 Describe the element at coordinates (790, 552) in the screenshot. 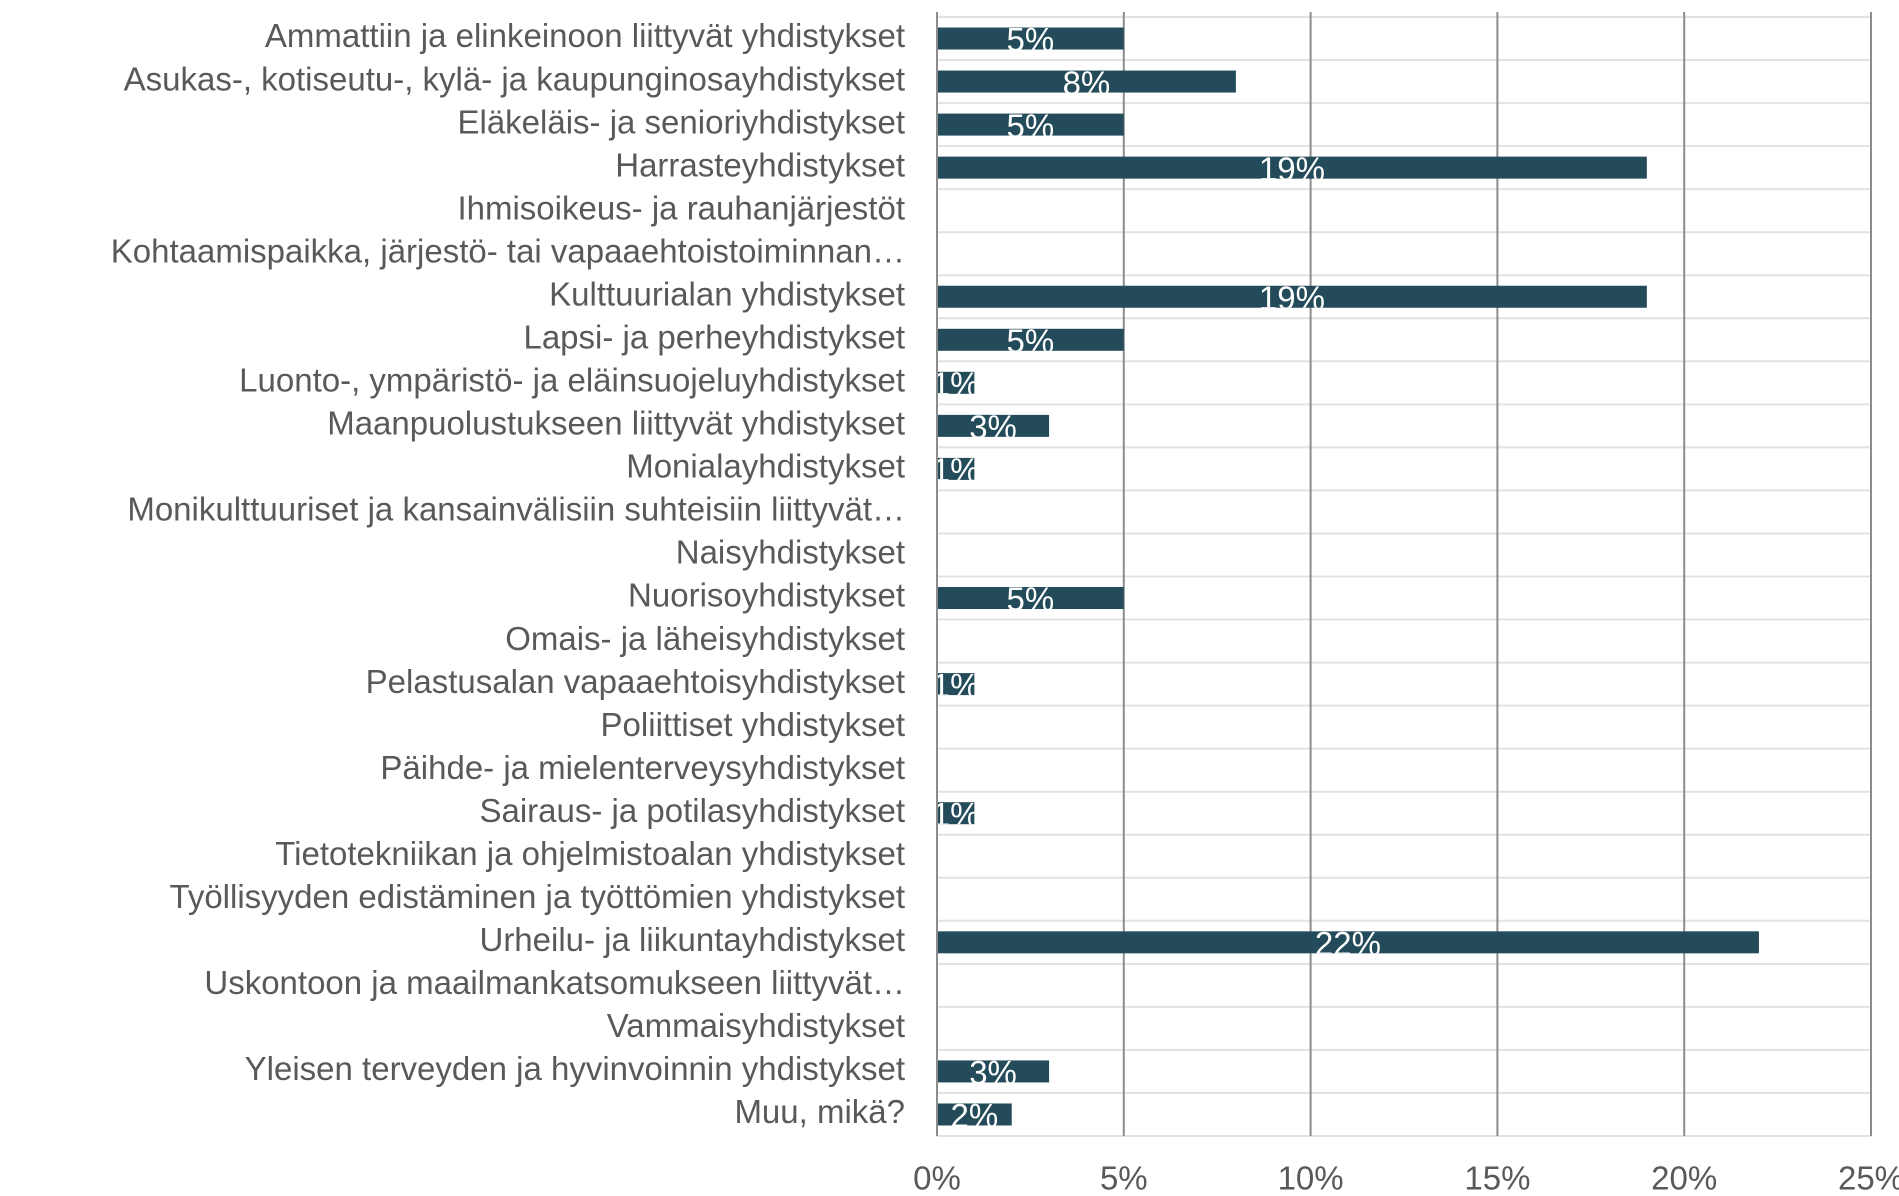

I see `category-label: Naisyhdistykset` at that location.